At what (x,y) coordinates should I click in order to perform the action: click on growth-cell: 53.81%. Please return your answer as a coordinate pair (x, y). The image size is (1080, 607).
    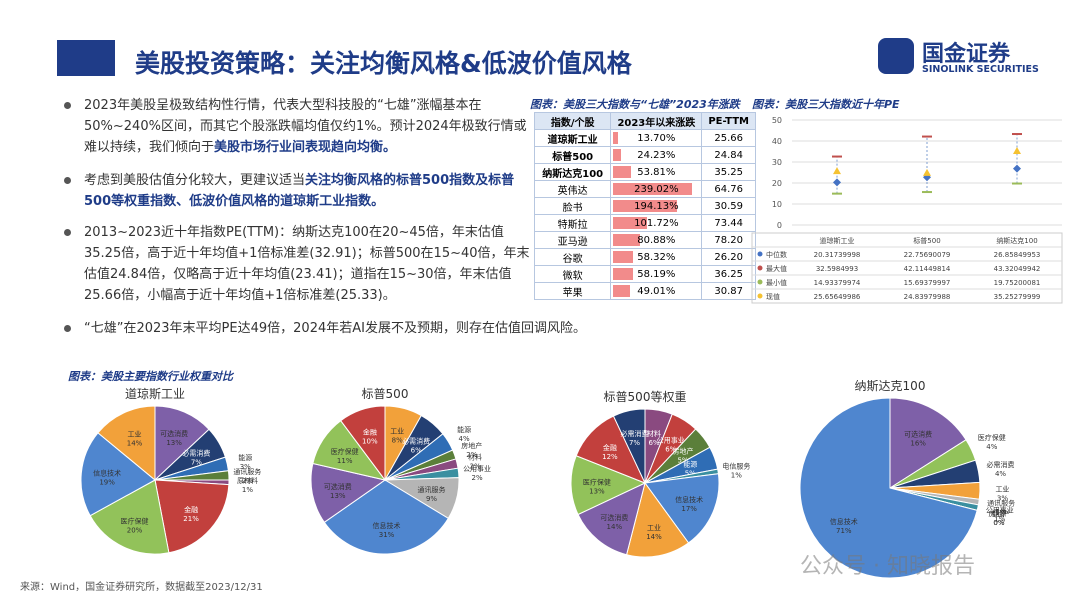
    Looking at the image, I should click on (656, 172).